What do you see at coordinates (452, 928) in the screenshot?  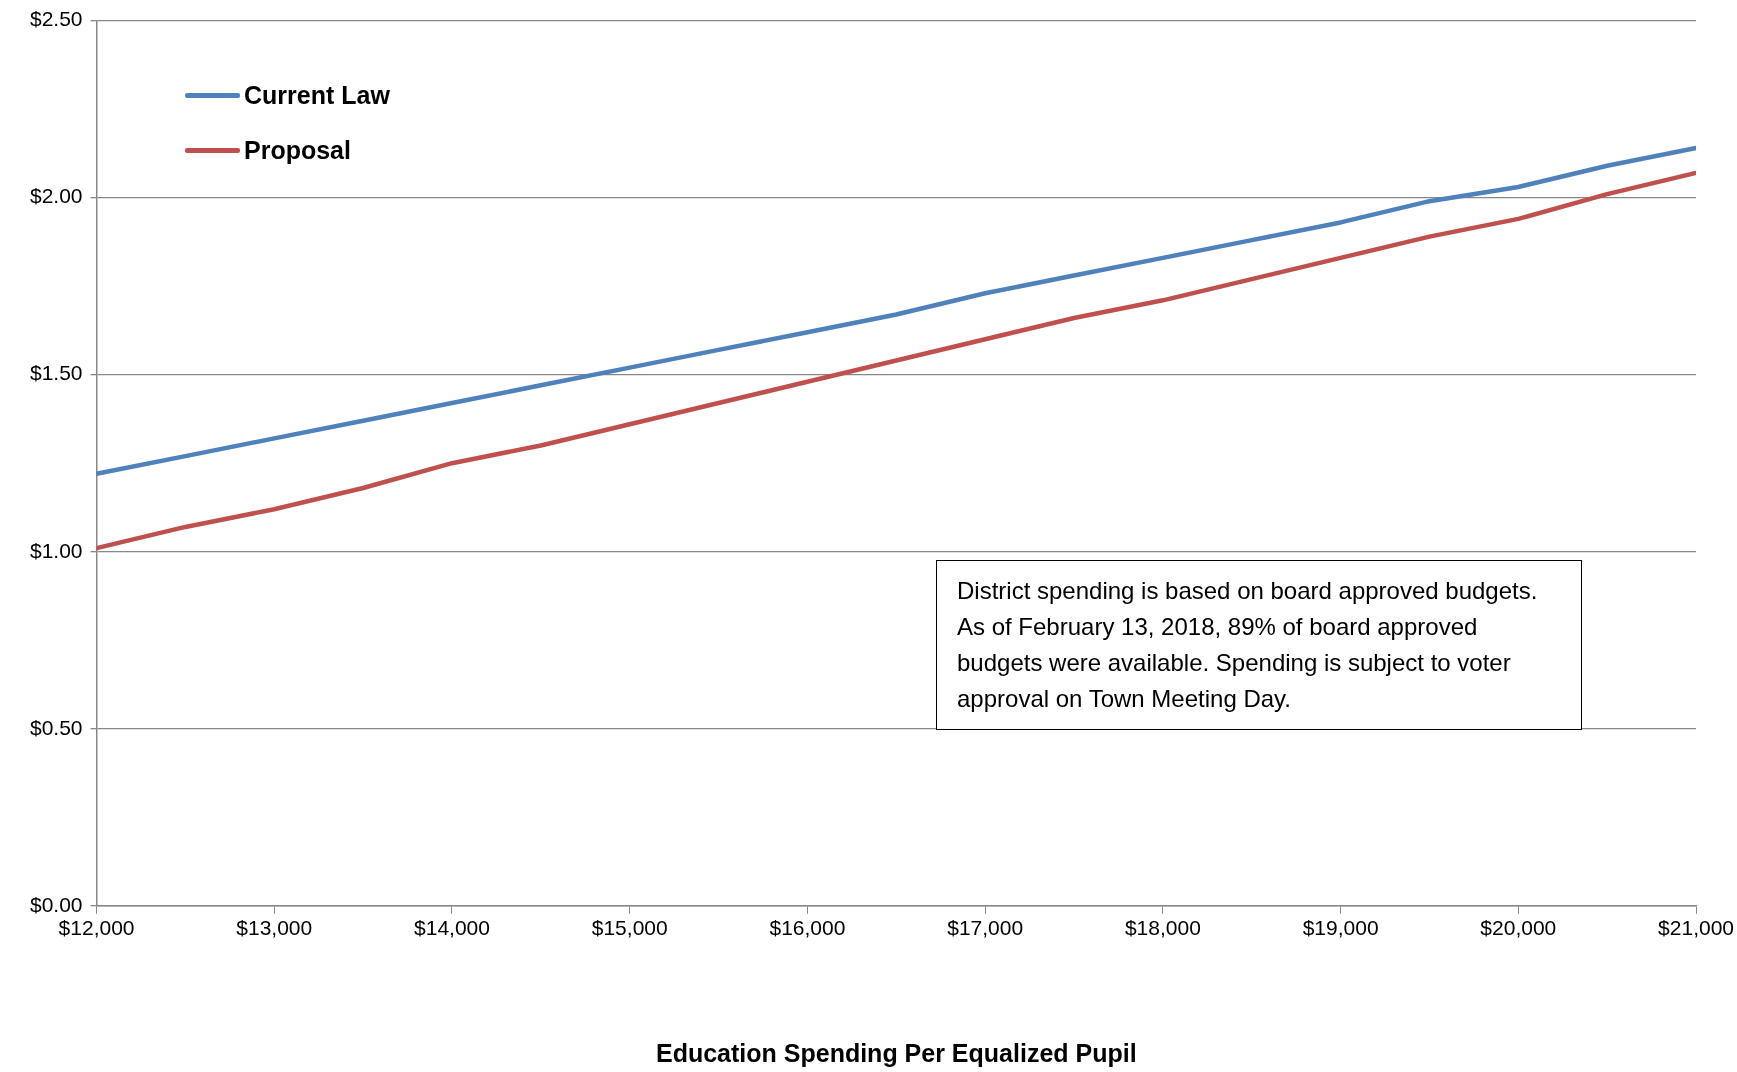 I see `x-tick-label: $14,000` at bounding box center [452, 928].